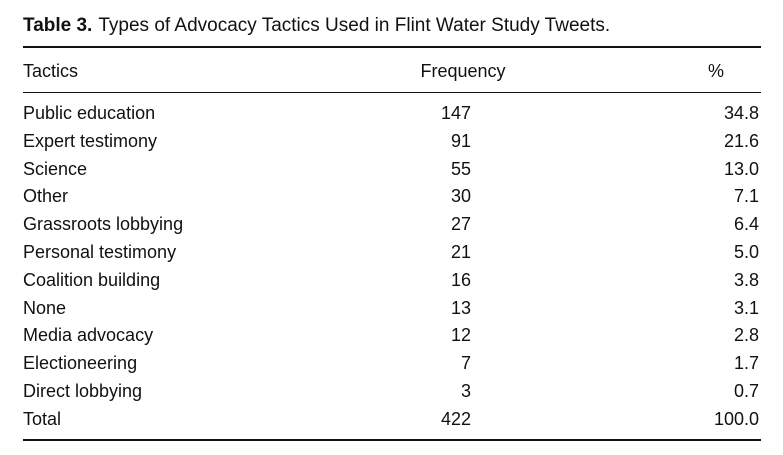 Image resolution: width=783 pixels, height=455 pixels. What do you see at coordinates (746, 251) in the screenshot?
I see `percent-cell: 5.0` at bounding box center [746, 251].